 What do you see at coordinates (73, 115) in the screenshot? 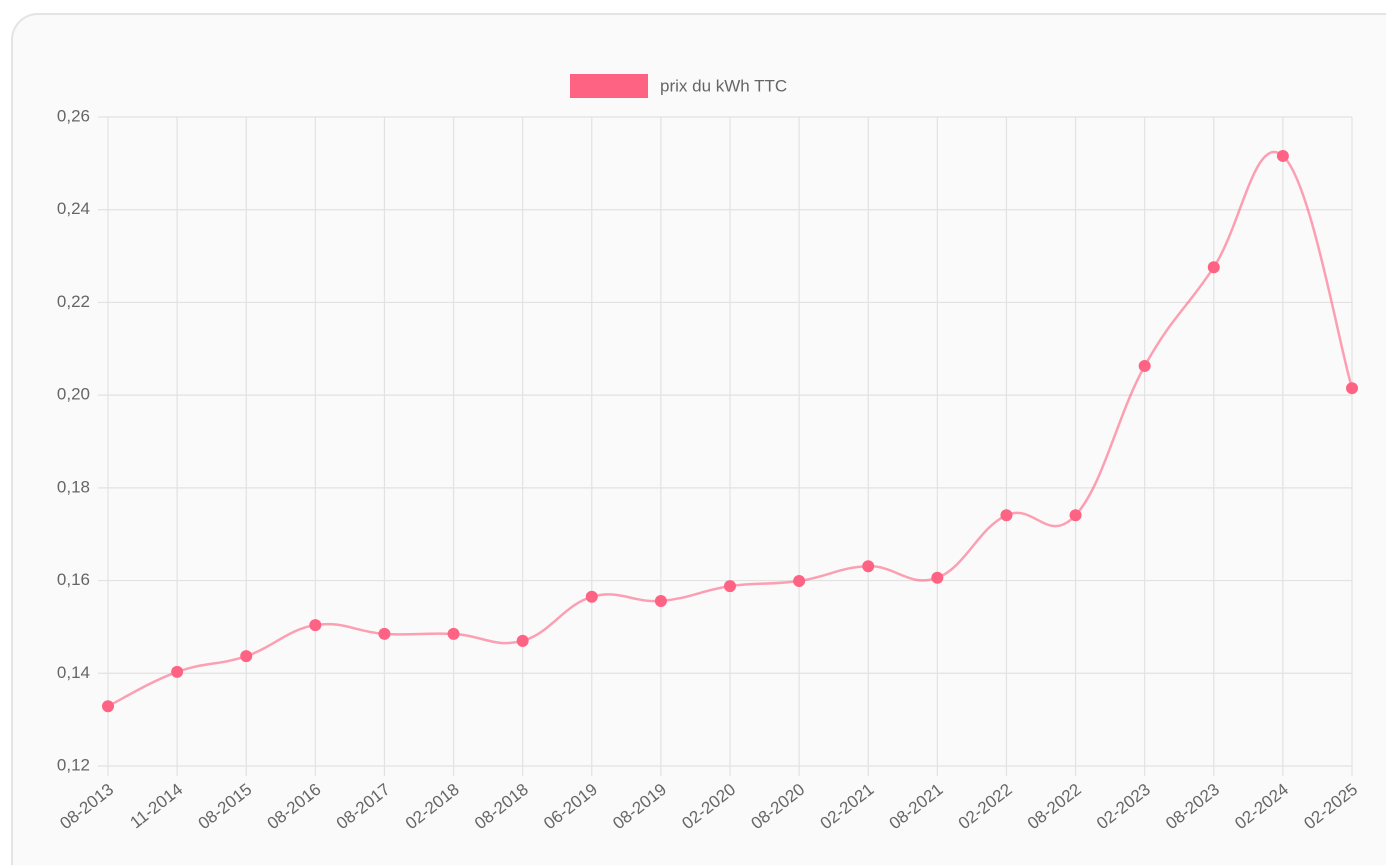
I see `y-tick-label: 0,26` at bounding box center [73, 115].